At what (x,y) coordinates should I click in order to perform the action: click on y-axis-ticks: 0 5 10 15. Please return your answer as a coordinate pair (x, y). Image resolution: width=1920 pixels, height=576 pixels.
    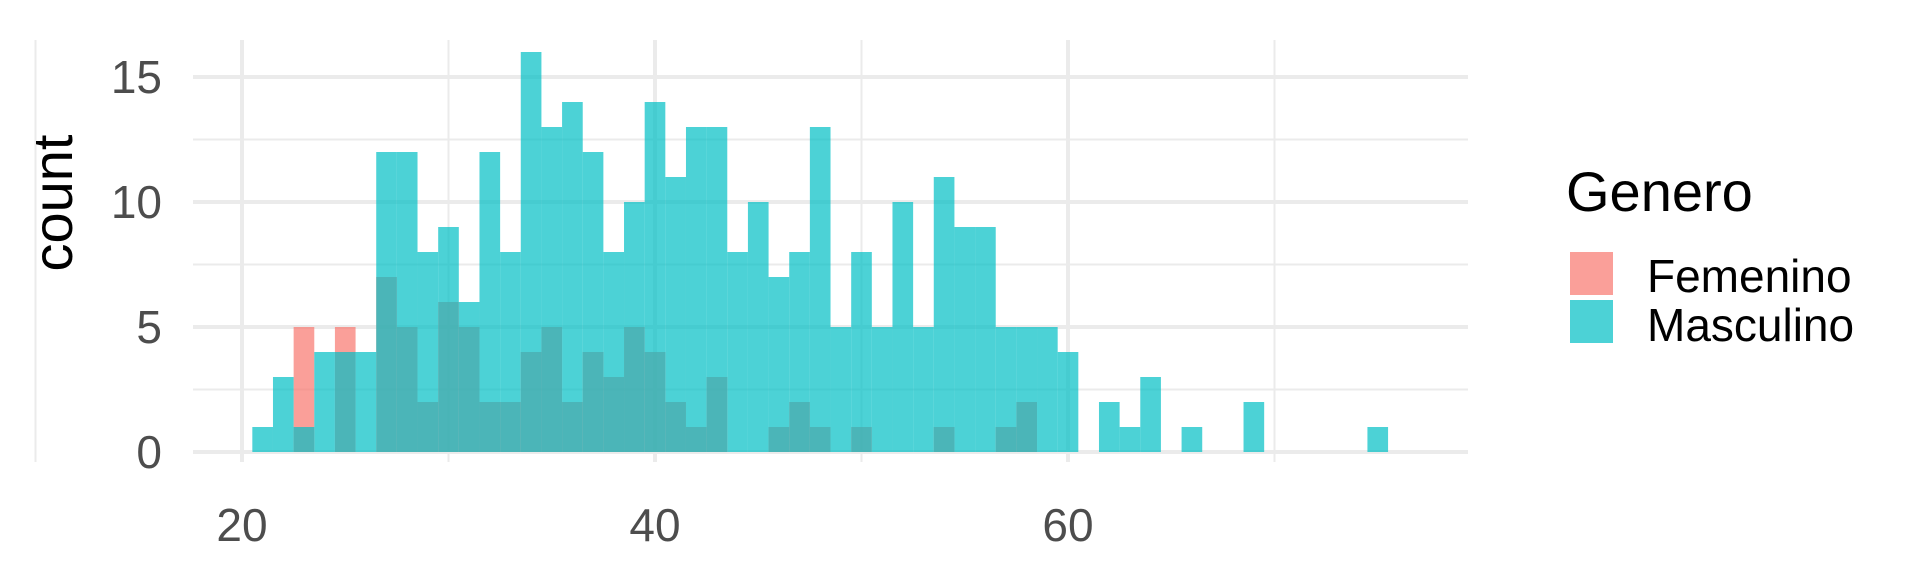
    Looking at the image, I should click on (136, 264).